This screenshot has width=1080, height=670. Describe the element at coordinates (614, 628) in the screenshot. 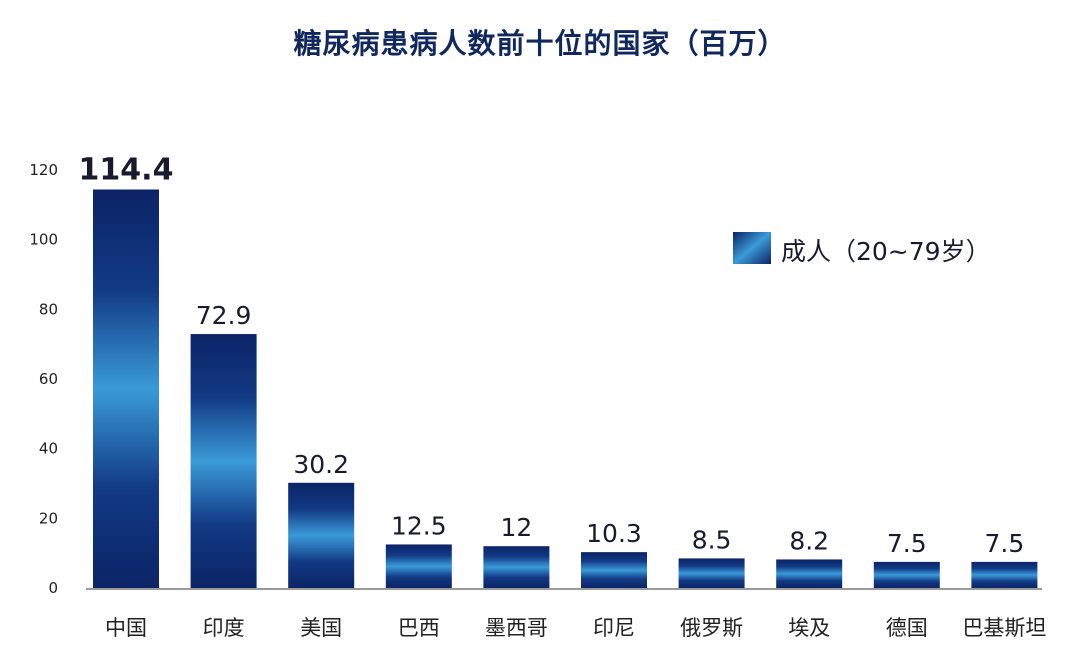

I see `category-label: 印尼` at that location.